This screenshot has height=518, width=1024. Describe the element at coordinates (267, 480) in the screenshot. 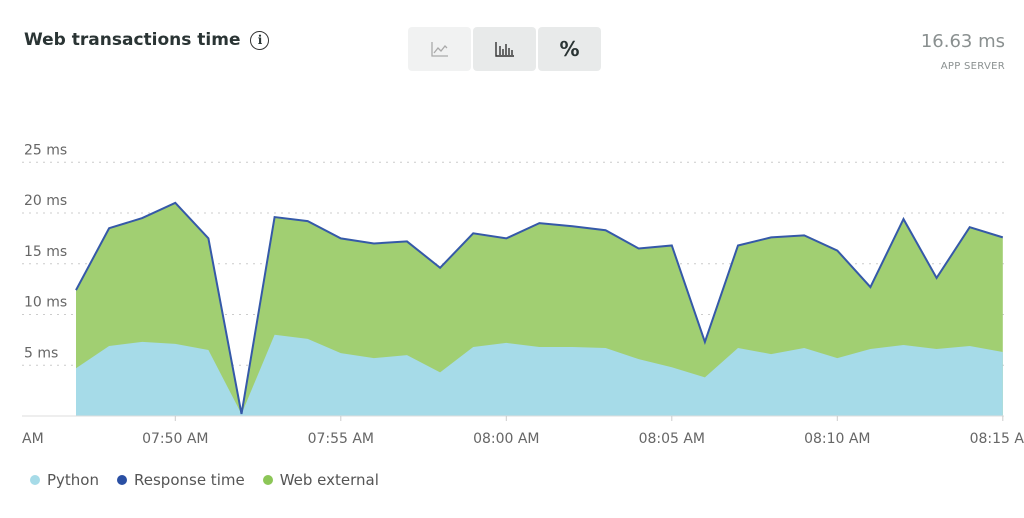

I see `web-external-dot-icon` at that location.